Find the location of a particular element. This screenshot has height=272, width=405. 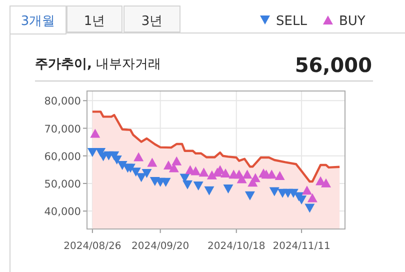

text: 3년 is located at coordinates (152, 21).